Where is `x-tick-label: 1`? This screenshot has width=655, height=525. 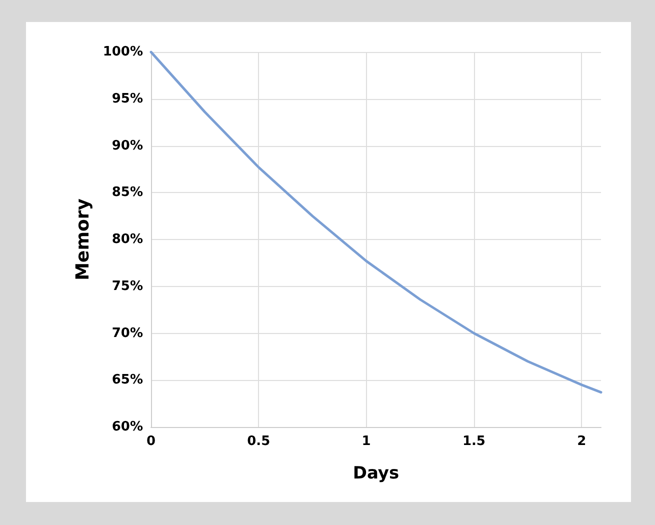
x-tick-label: 1 is located at coordinates (366, 441).